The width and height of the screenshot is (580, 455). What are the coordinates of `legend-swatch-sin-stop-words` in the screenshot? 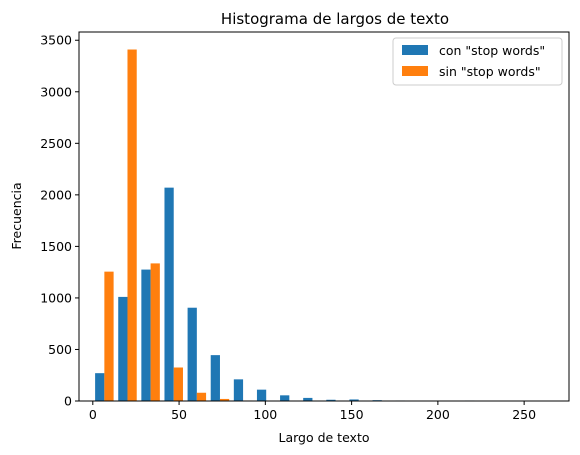 It's located at (415, 71).